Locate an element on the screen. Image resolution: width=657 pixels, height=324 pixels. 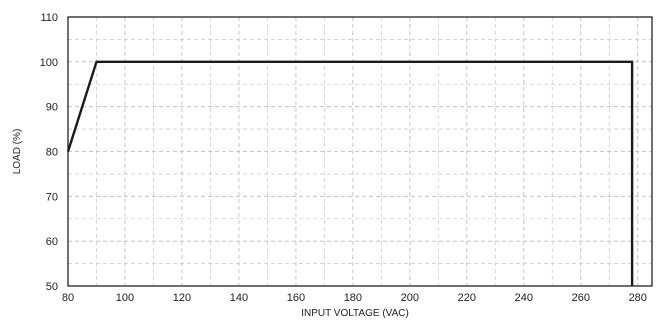
x-tick-label: 280 is located at coordinates (638, 298).